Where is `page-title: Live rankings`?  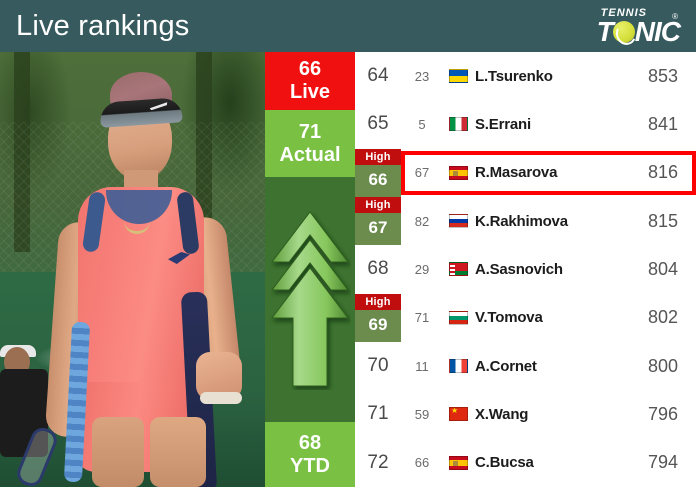
page-title: Live rankings is located at coordinates (103, 26).